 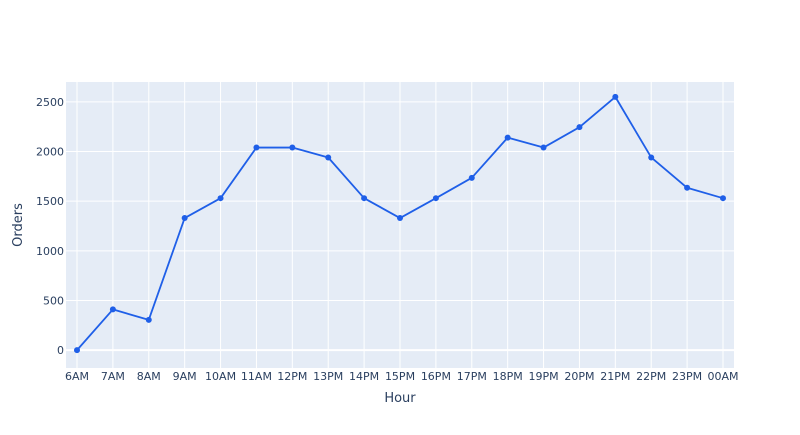 What do you see at coordinates (292, 376) in the screenshot?
I see `x-tick-label: 12PM` at bounding box center [292, 376].